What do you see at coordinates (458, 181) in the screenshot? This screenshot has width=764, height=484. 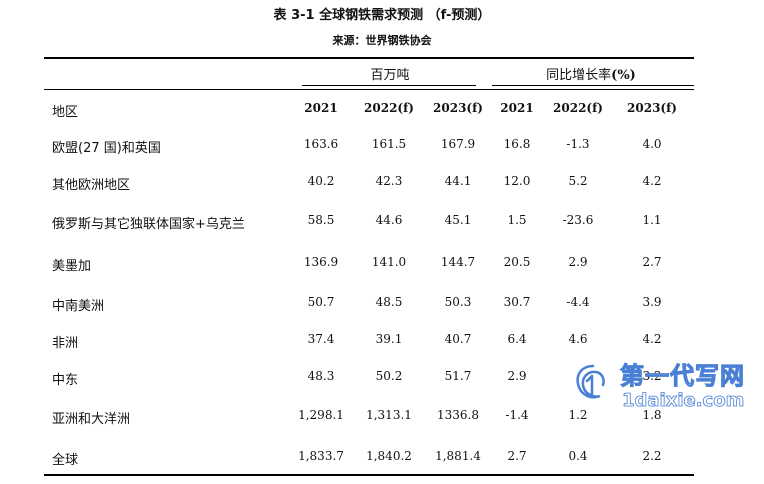 I see `table-cell: 44.1` at bounding box center [458, 181].